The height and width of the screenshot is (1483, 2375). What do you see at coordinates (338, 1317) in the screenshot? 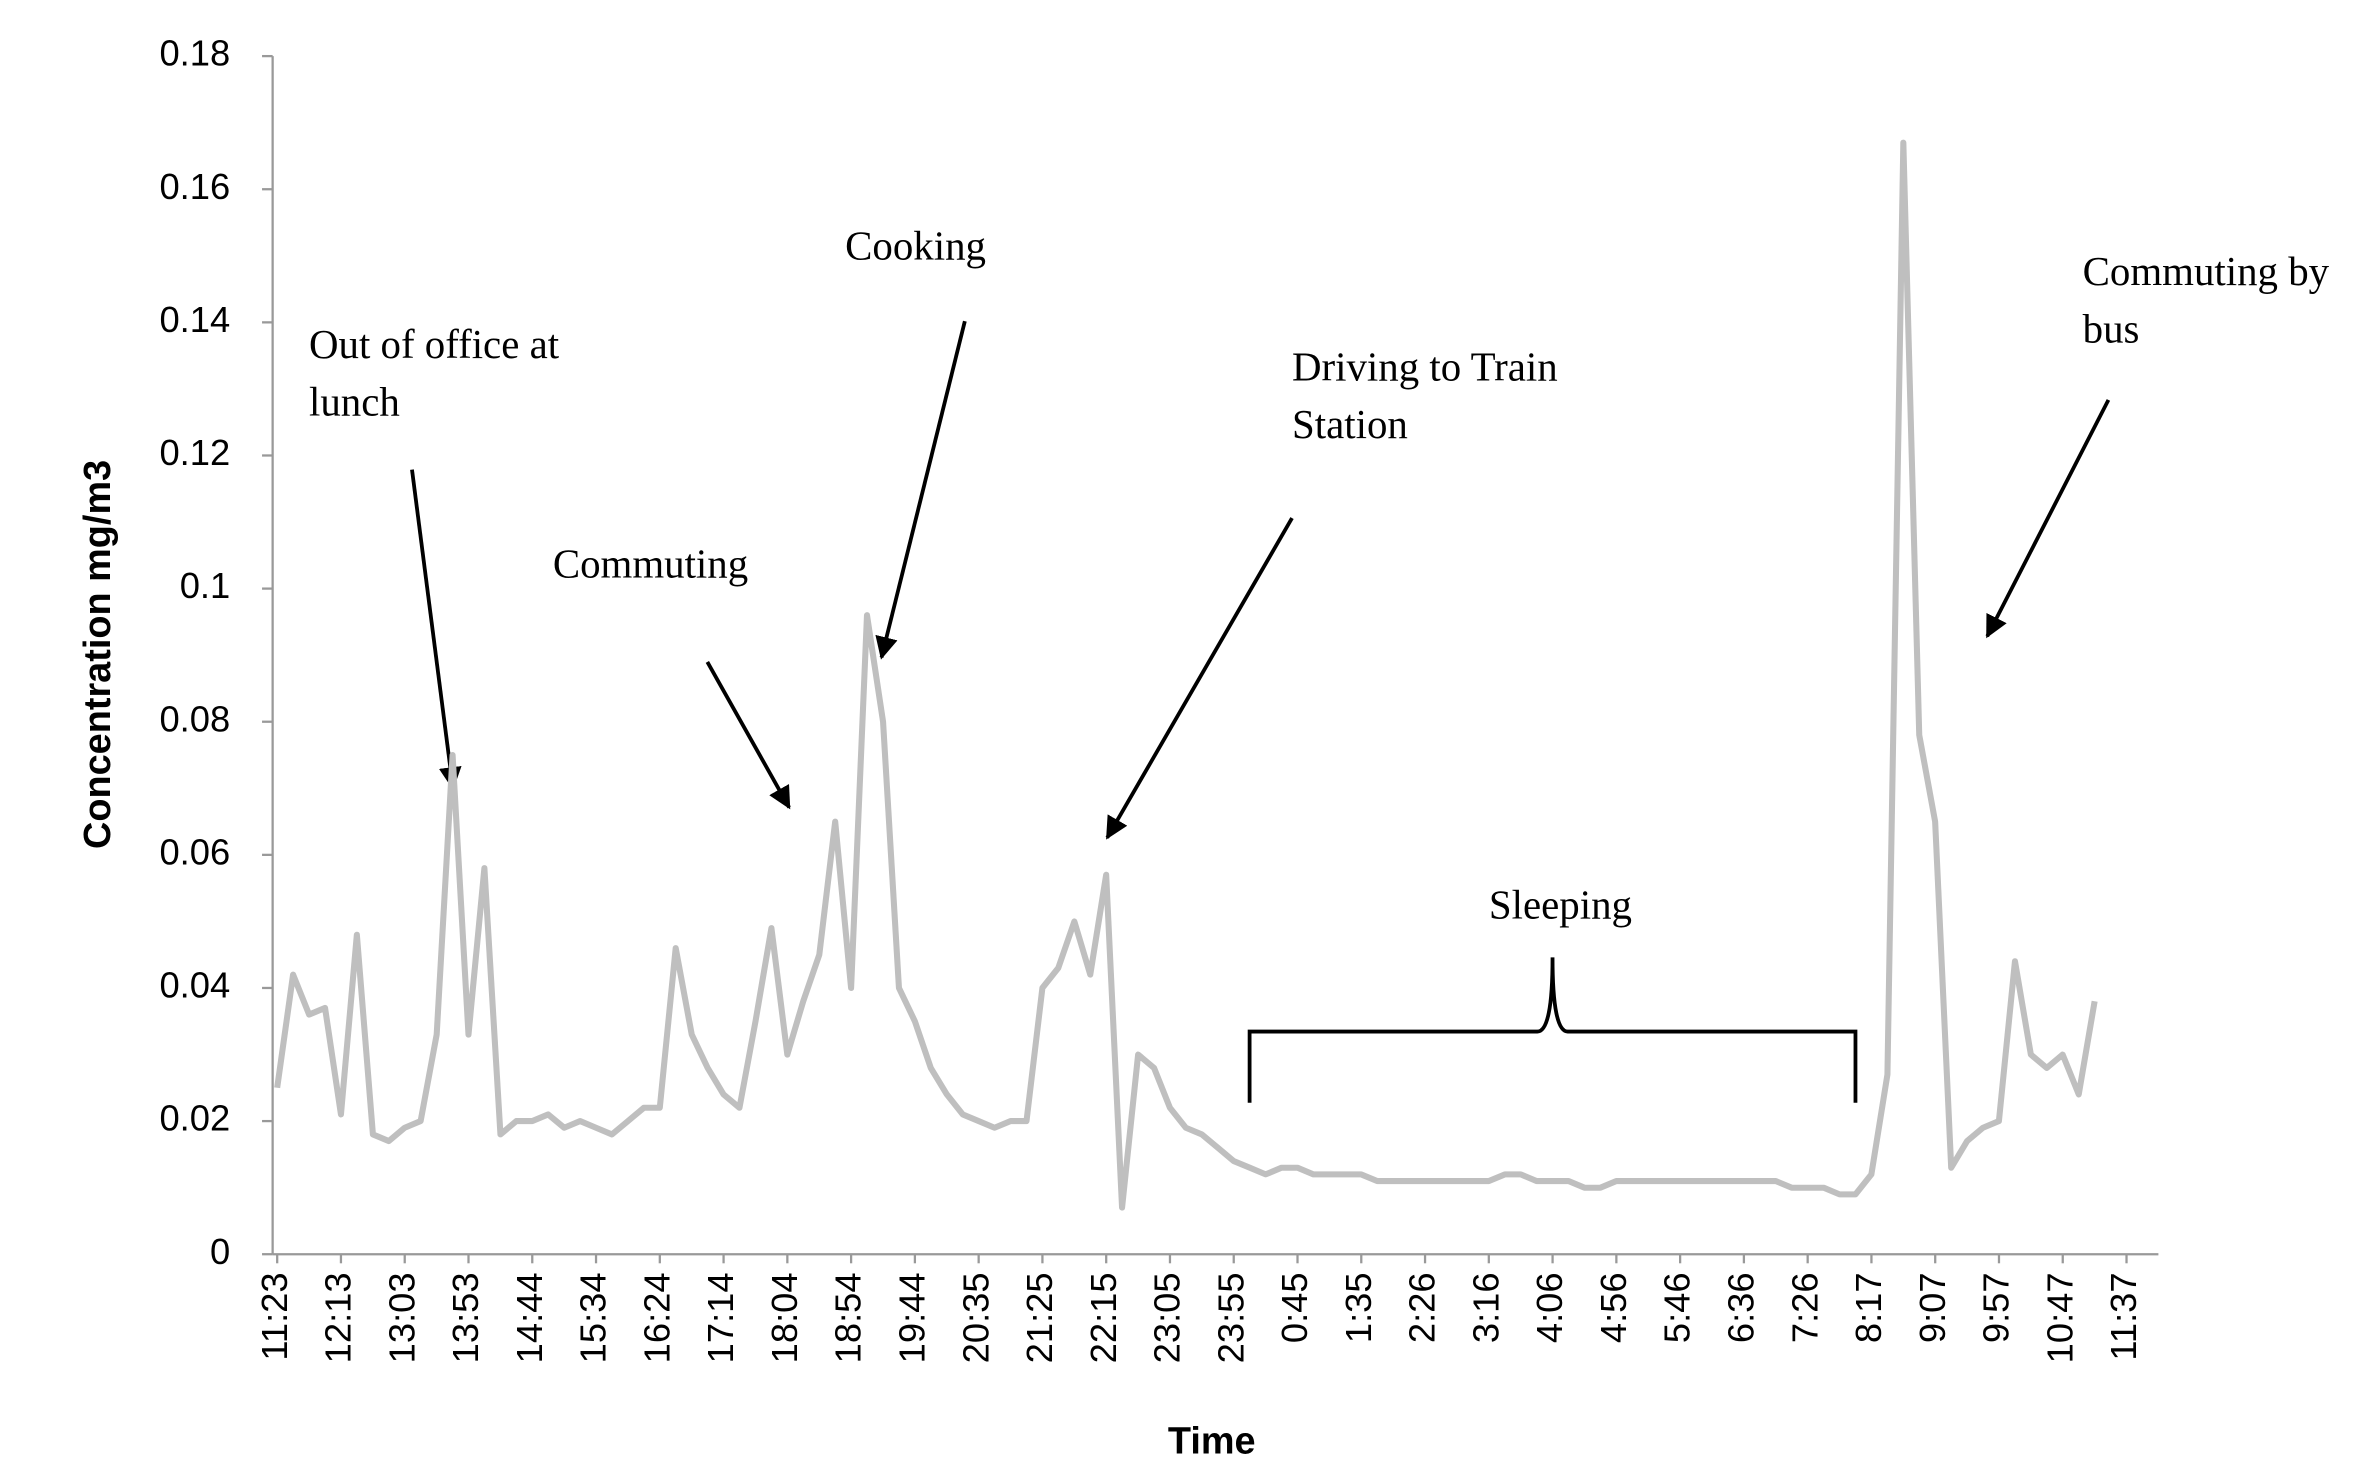
I see `x-tick-label: 12:13` at bounding box center [338, 1317].